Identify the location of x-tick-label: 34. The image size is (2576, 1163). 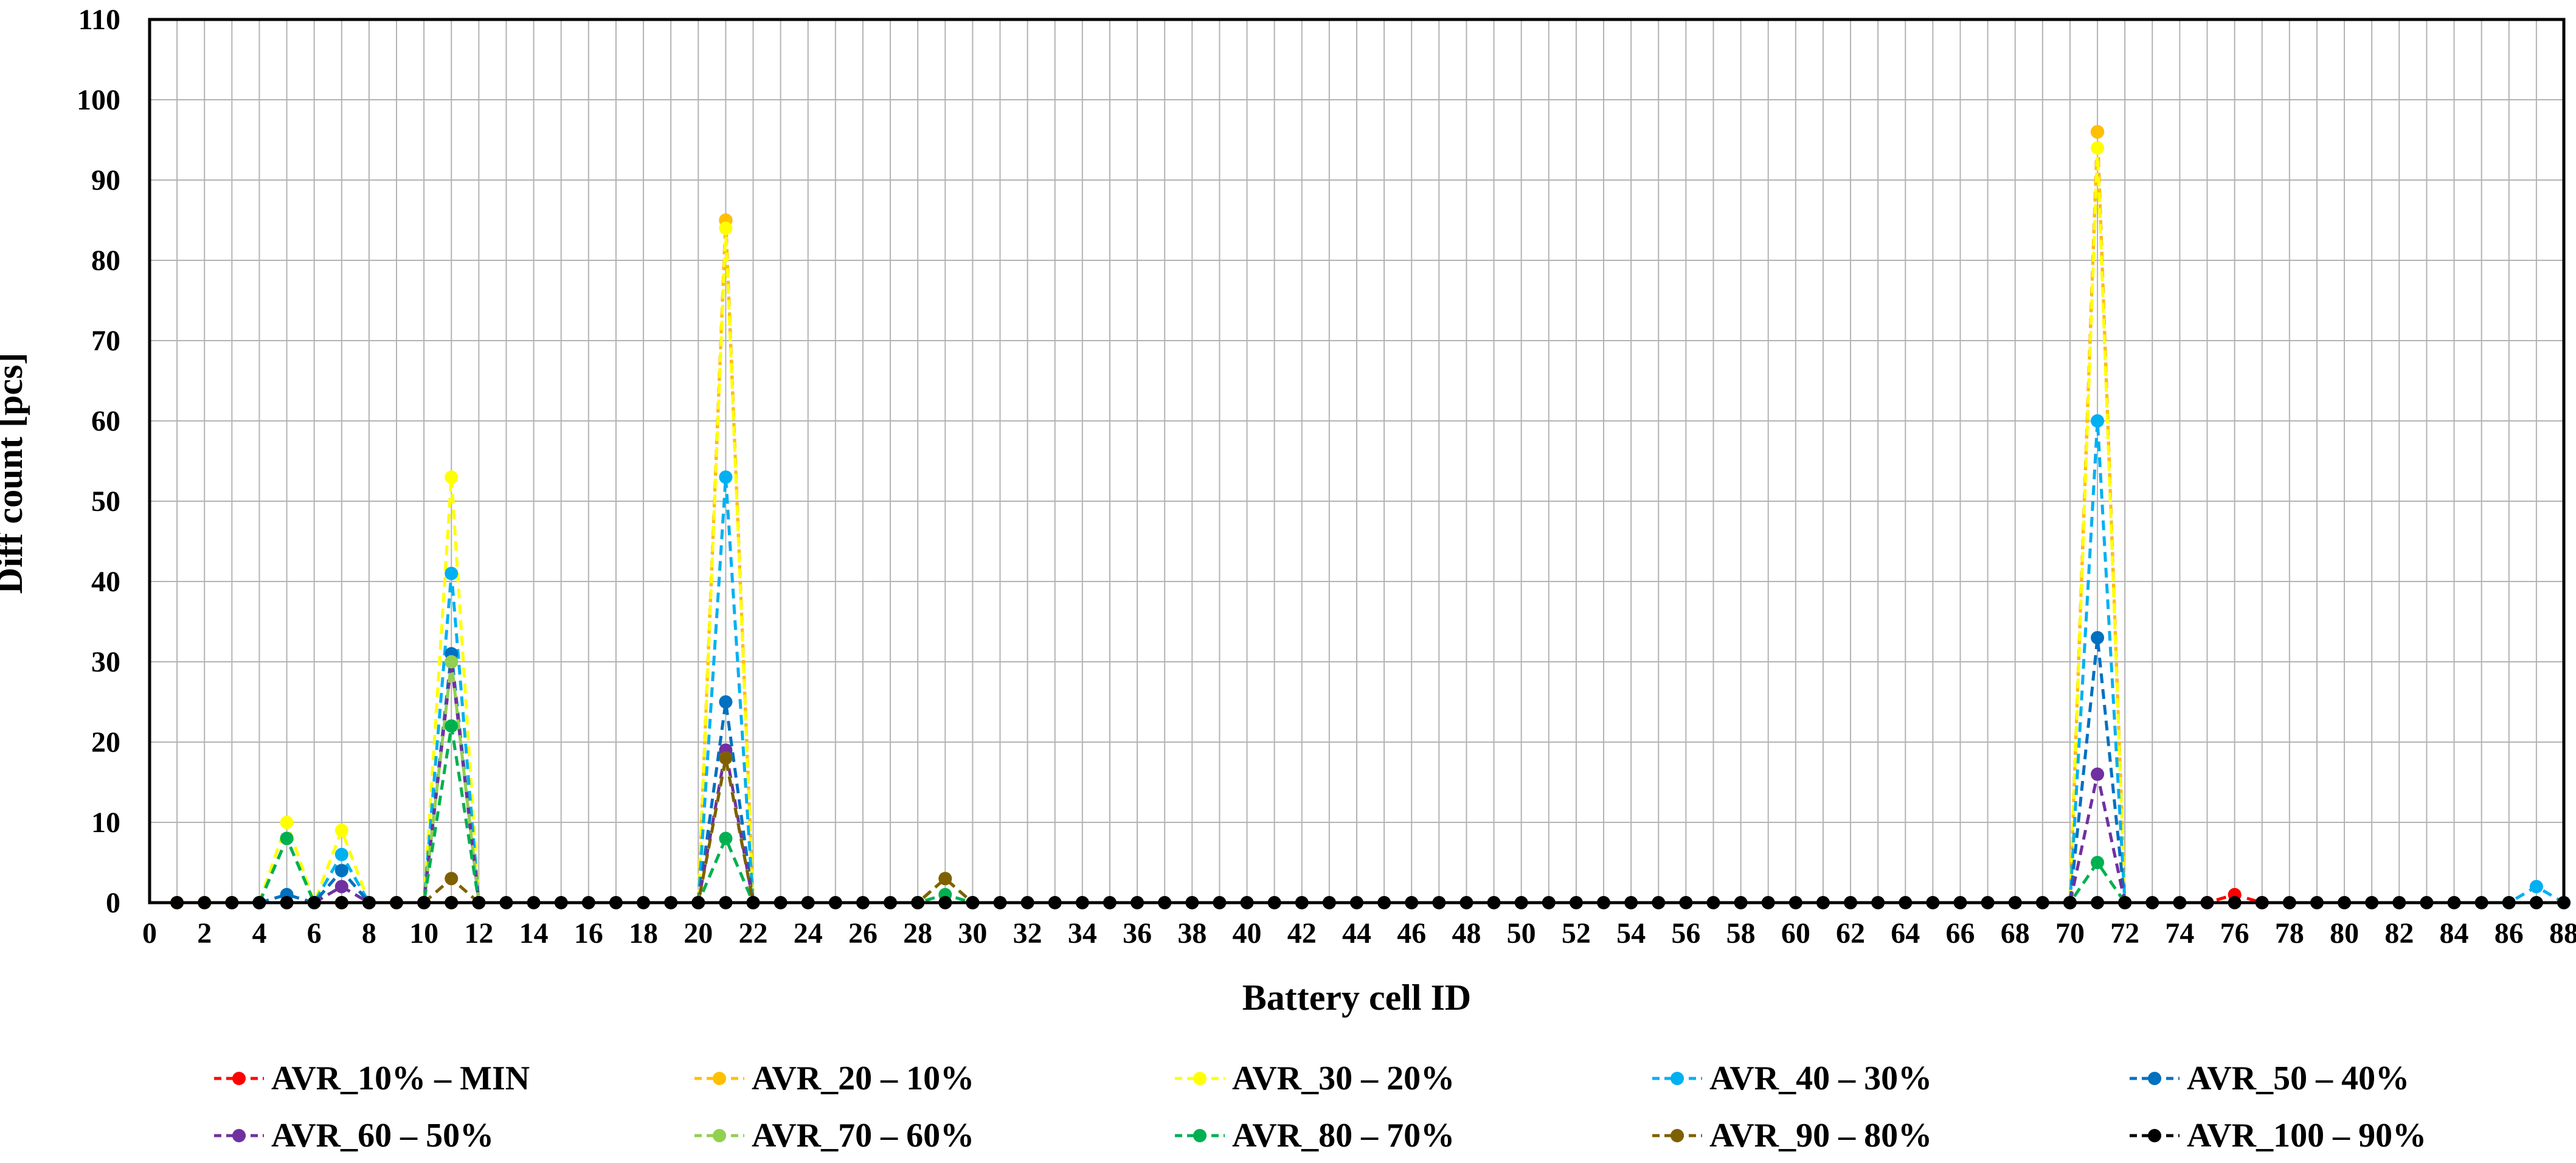
(1082, 933).